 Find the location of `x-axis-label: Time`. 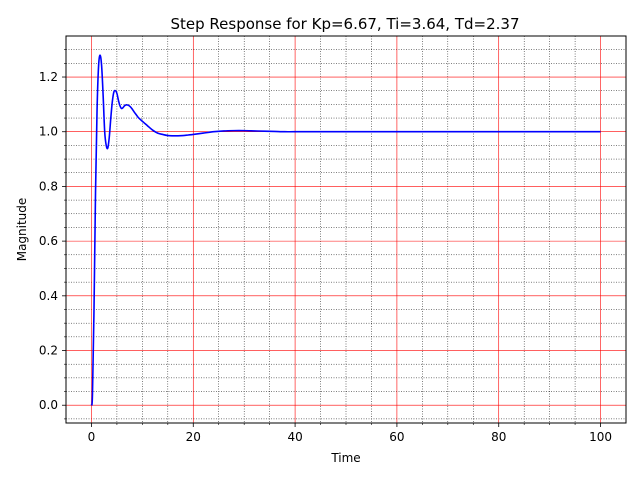

x-axis-label: Time is located at coordinates (345, 458).